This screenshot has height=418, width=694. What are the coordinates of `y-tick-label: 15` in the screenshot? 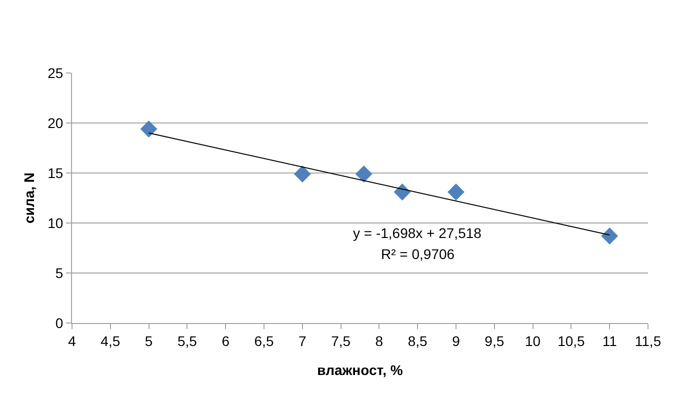 It's located at (56, 172).